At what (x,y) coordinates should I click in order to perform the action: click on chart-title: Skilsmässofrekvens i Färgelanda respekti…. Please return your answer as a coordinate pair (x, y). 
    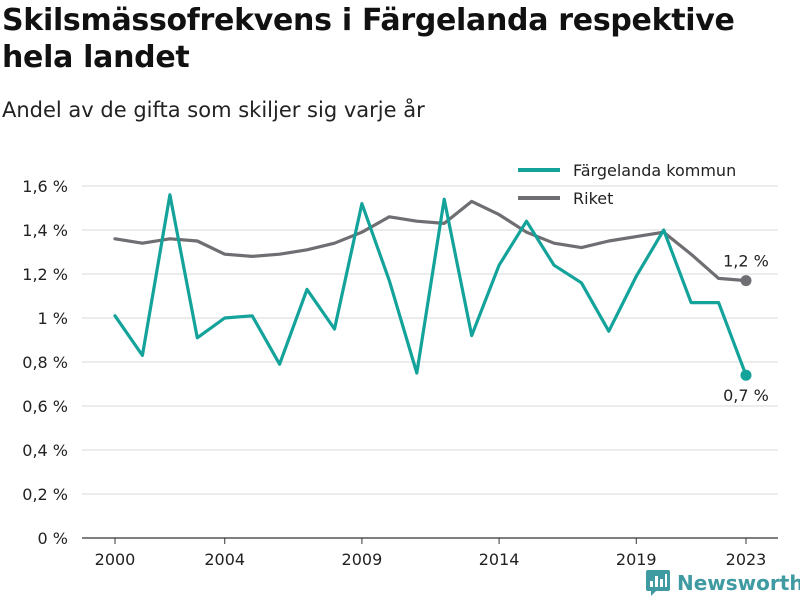
    Looking at the image, I should click on (368, 39).